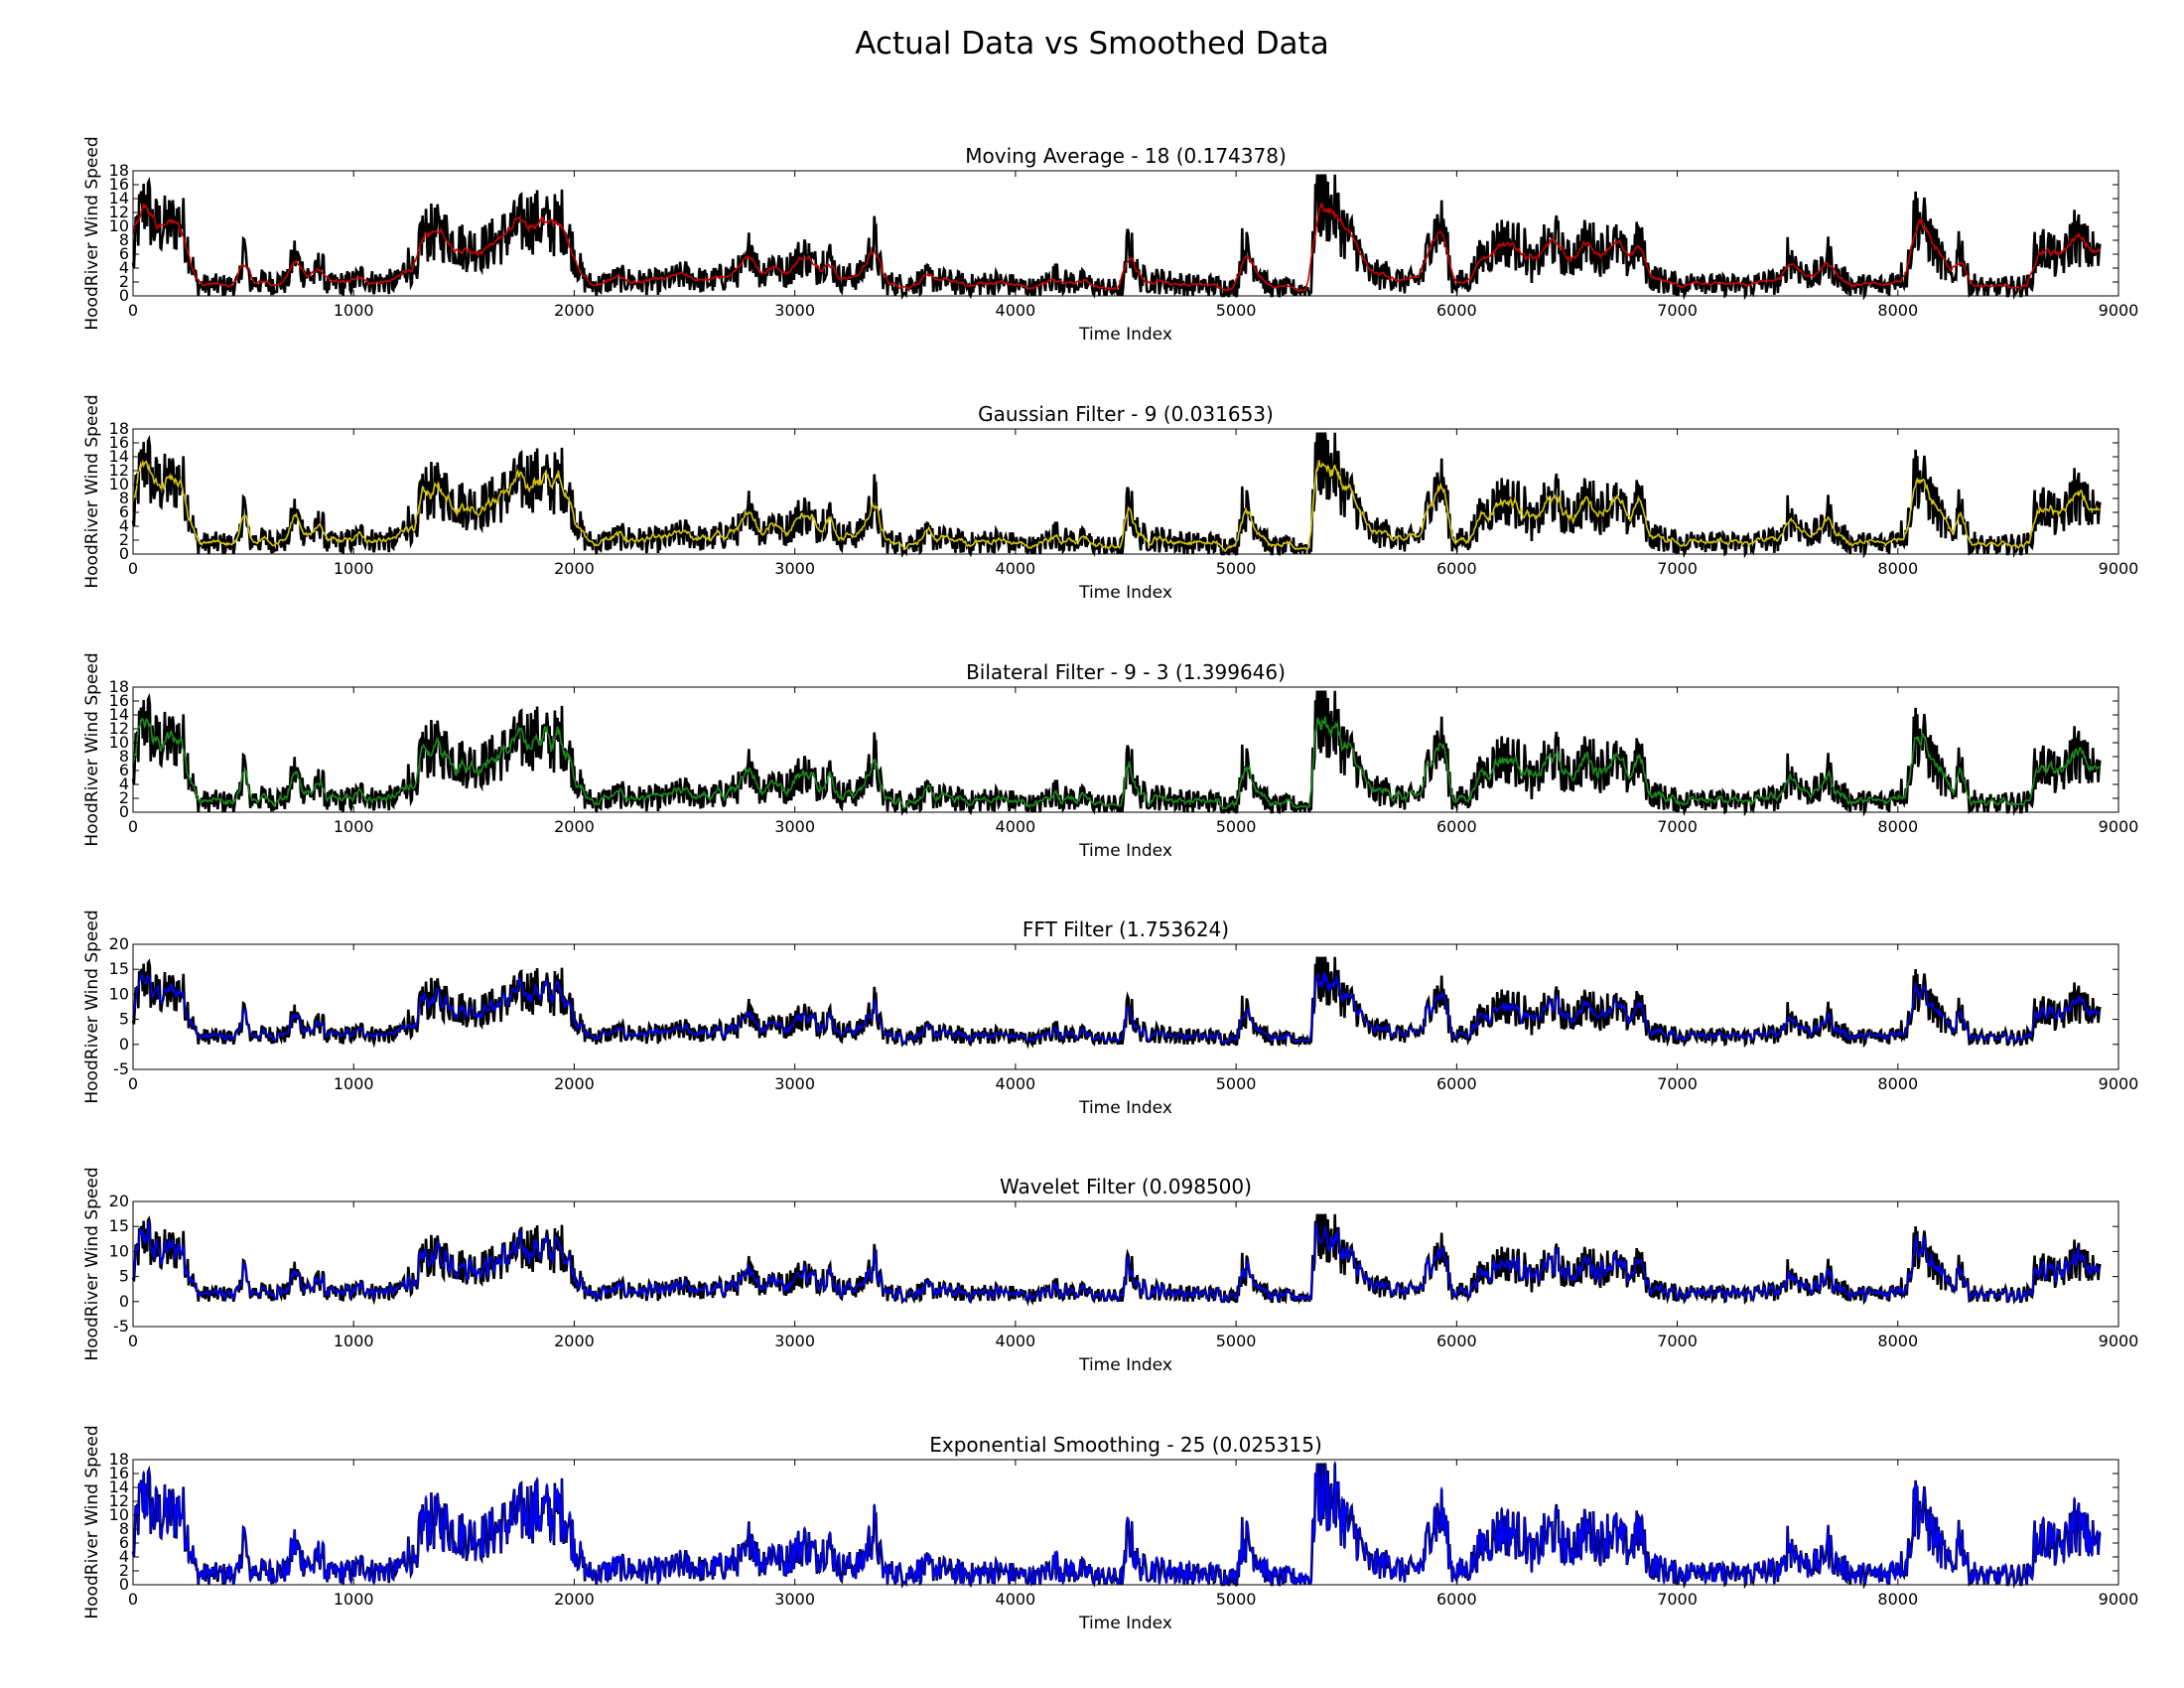 Image resolution: width=2184 pixels, height=1688 pixels. I want to click on x-tick-label: 8000, so click(1897, 1599).